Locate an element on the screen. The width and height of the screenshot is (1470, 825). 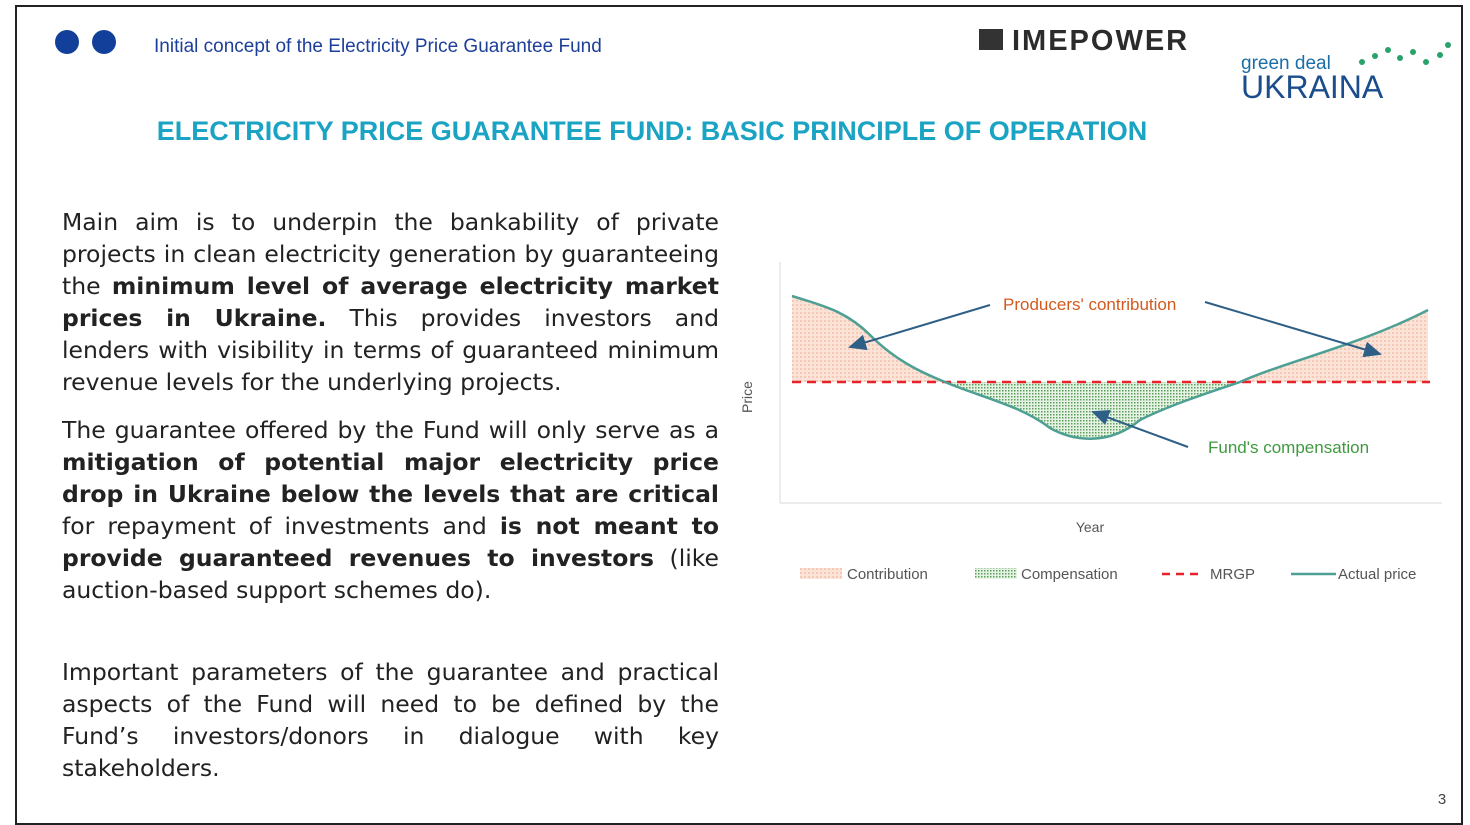
logo-imepower: IMEPOWER is located at coordinates (1100, 41).